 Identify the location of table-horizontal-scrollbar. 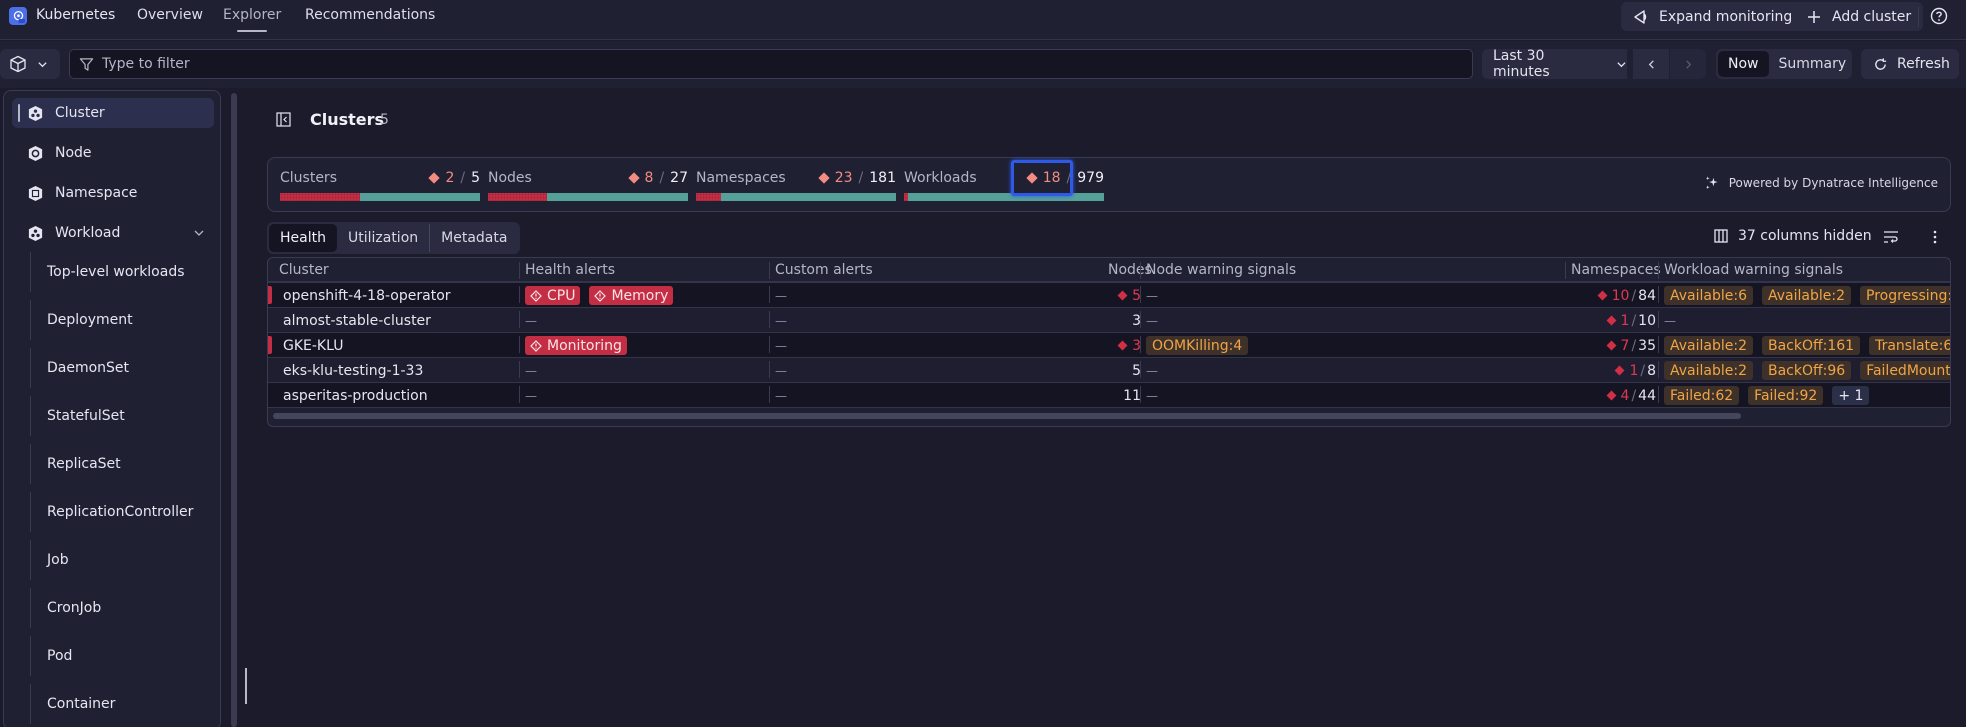
(1007, 416).